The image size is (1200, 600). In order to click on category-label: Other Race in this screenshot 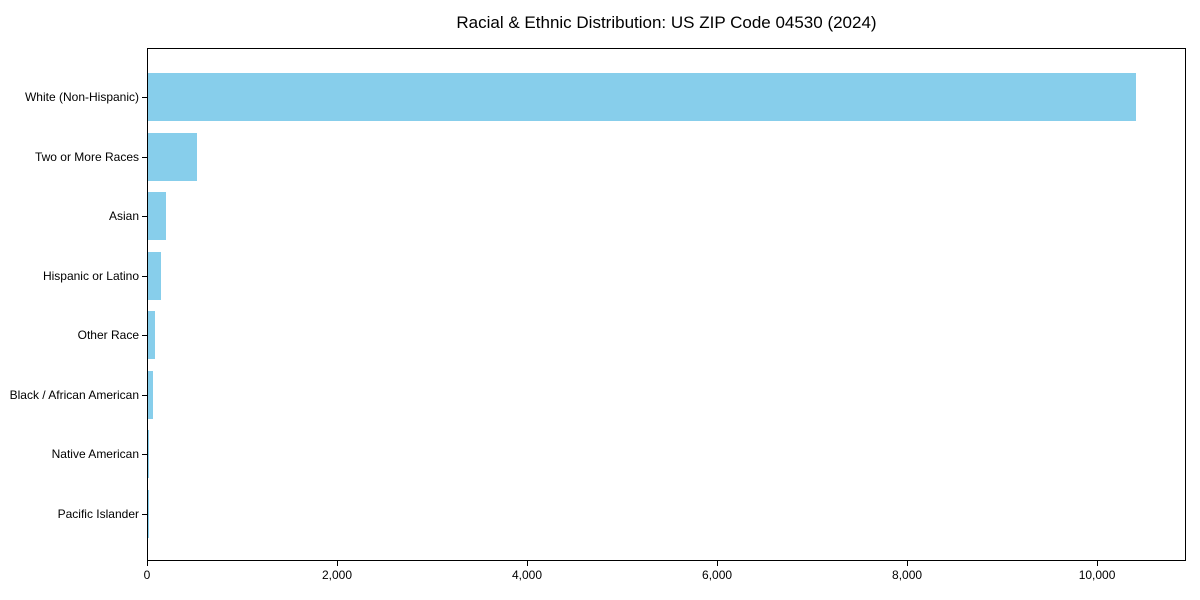, I will do `click(108, 335)`.